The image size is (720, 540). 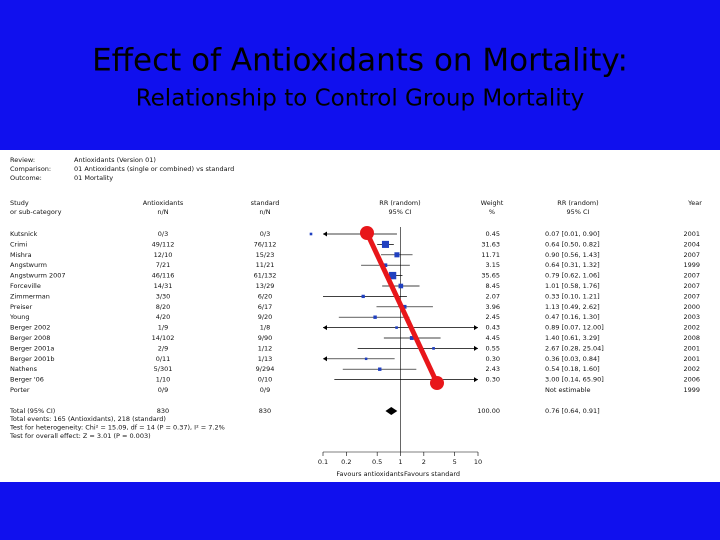 What do you see at coordinates (163, 369) in the screenshot?
I see `treatment-events: 5/301` at bounding box center [163, 369].